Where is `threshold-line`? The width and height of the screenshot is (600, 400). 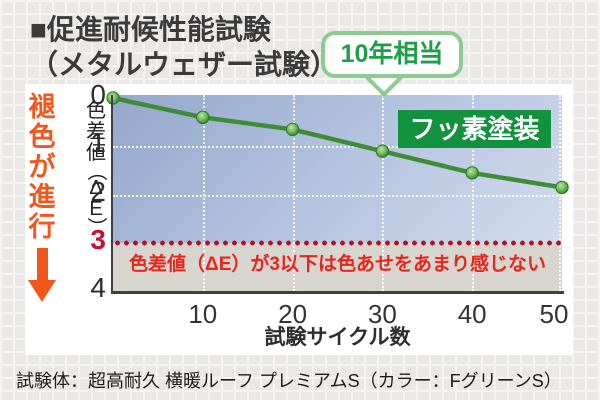
threshold-line is located at coordinates (337, 243).